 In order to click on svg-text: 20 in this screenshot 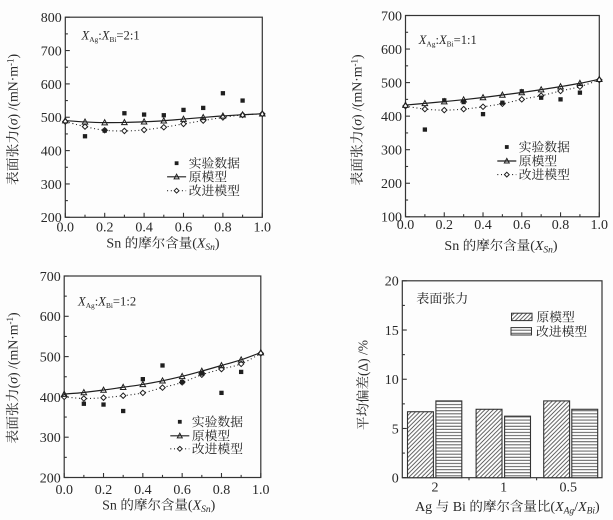, I will do `click(392, 282)`.